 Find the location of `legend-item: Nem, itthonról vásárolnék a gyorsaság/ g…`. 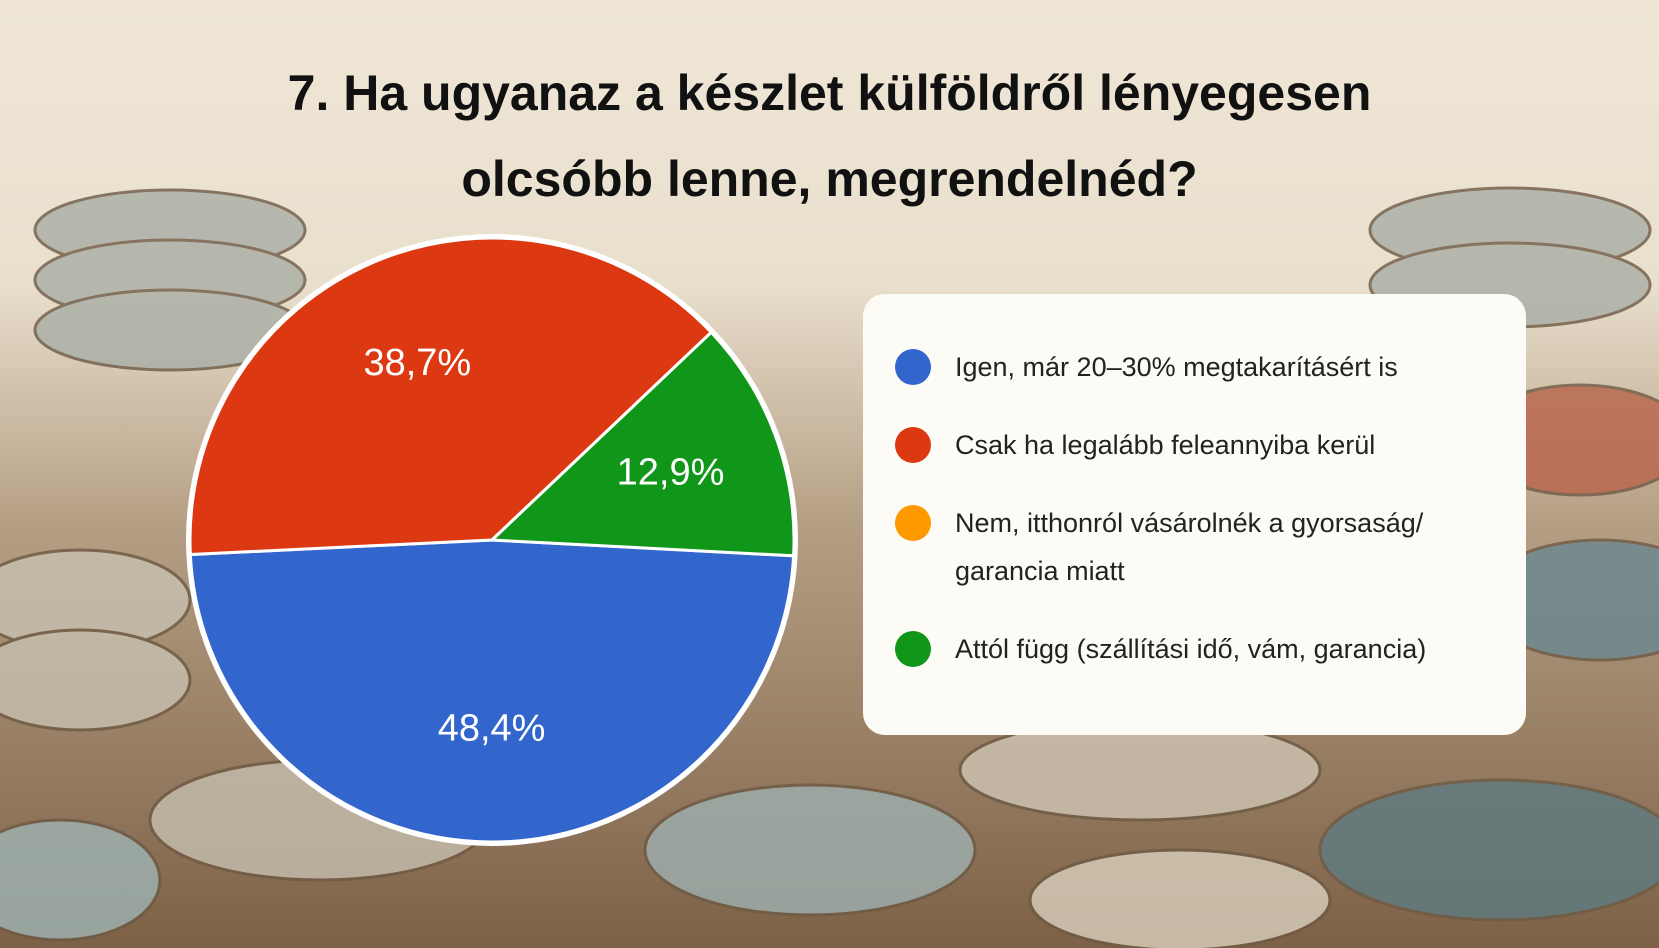

legend-item: Nem, itthonról vásárolnék a gyorsaság/ g… is located at coordinates (1200, 548).